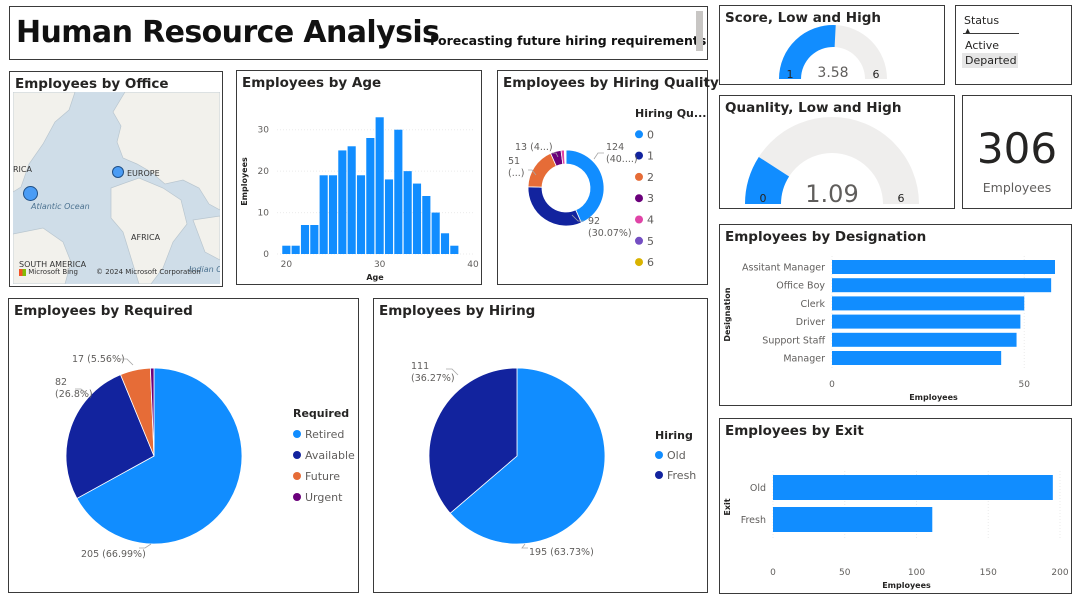 This screenshot has width=1083, height=599. Describe the element at coordinates (433, 378) in the screenshot. I see `pie-data-label: (36.27%)` at that location.